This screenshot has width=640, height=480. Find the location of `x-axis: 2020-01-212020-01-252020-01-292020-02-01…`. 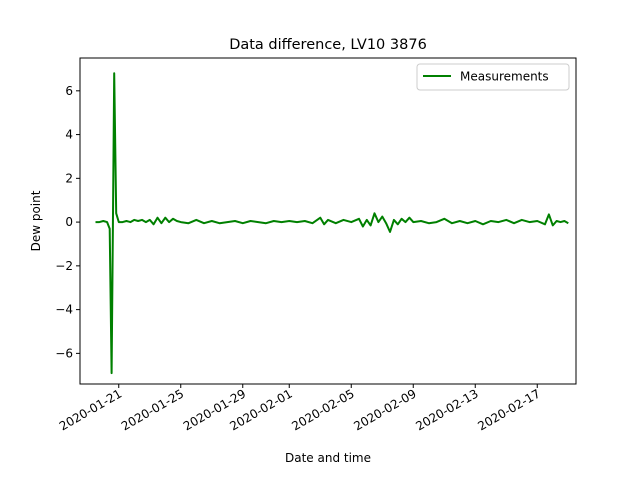

x-axis: 2020-01-212020-01-252020-01-292020-02-01… is located at coordinates (300, 408).